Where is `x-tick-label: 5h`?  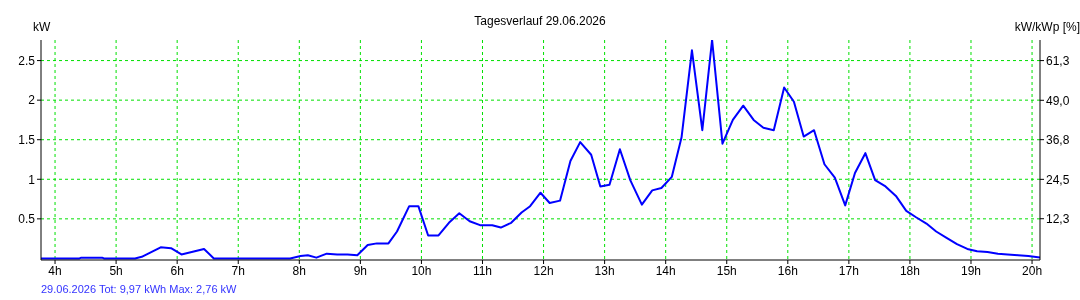
x-tick-label: 5h is located at coordinates (116, 270).